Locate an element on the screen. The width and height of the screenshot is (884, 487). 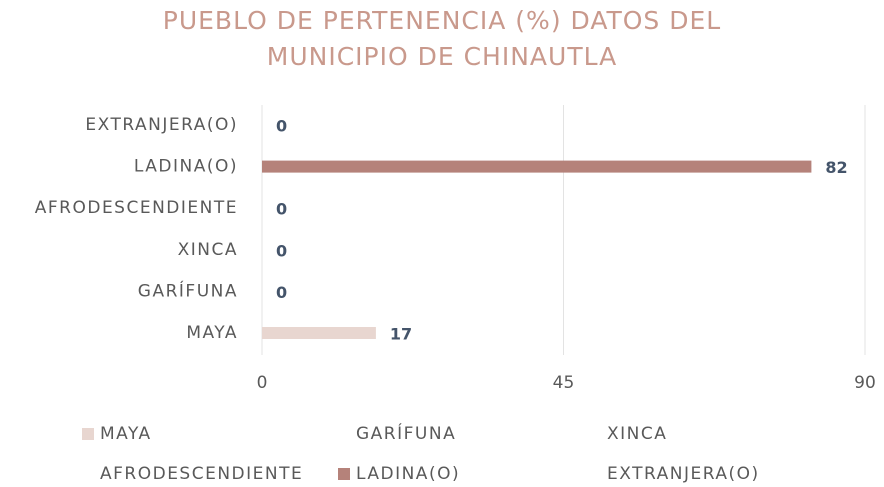
data-label: 17 is located at coordinates (401, 334).